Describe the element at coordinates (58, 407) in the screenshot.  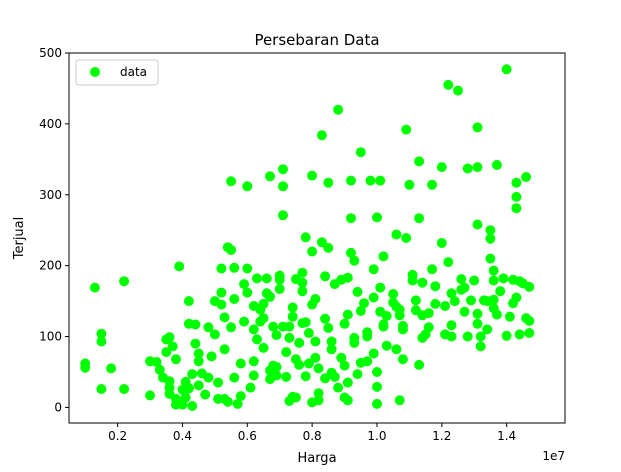
I see `y-tick-label: 0` at that location.